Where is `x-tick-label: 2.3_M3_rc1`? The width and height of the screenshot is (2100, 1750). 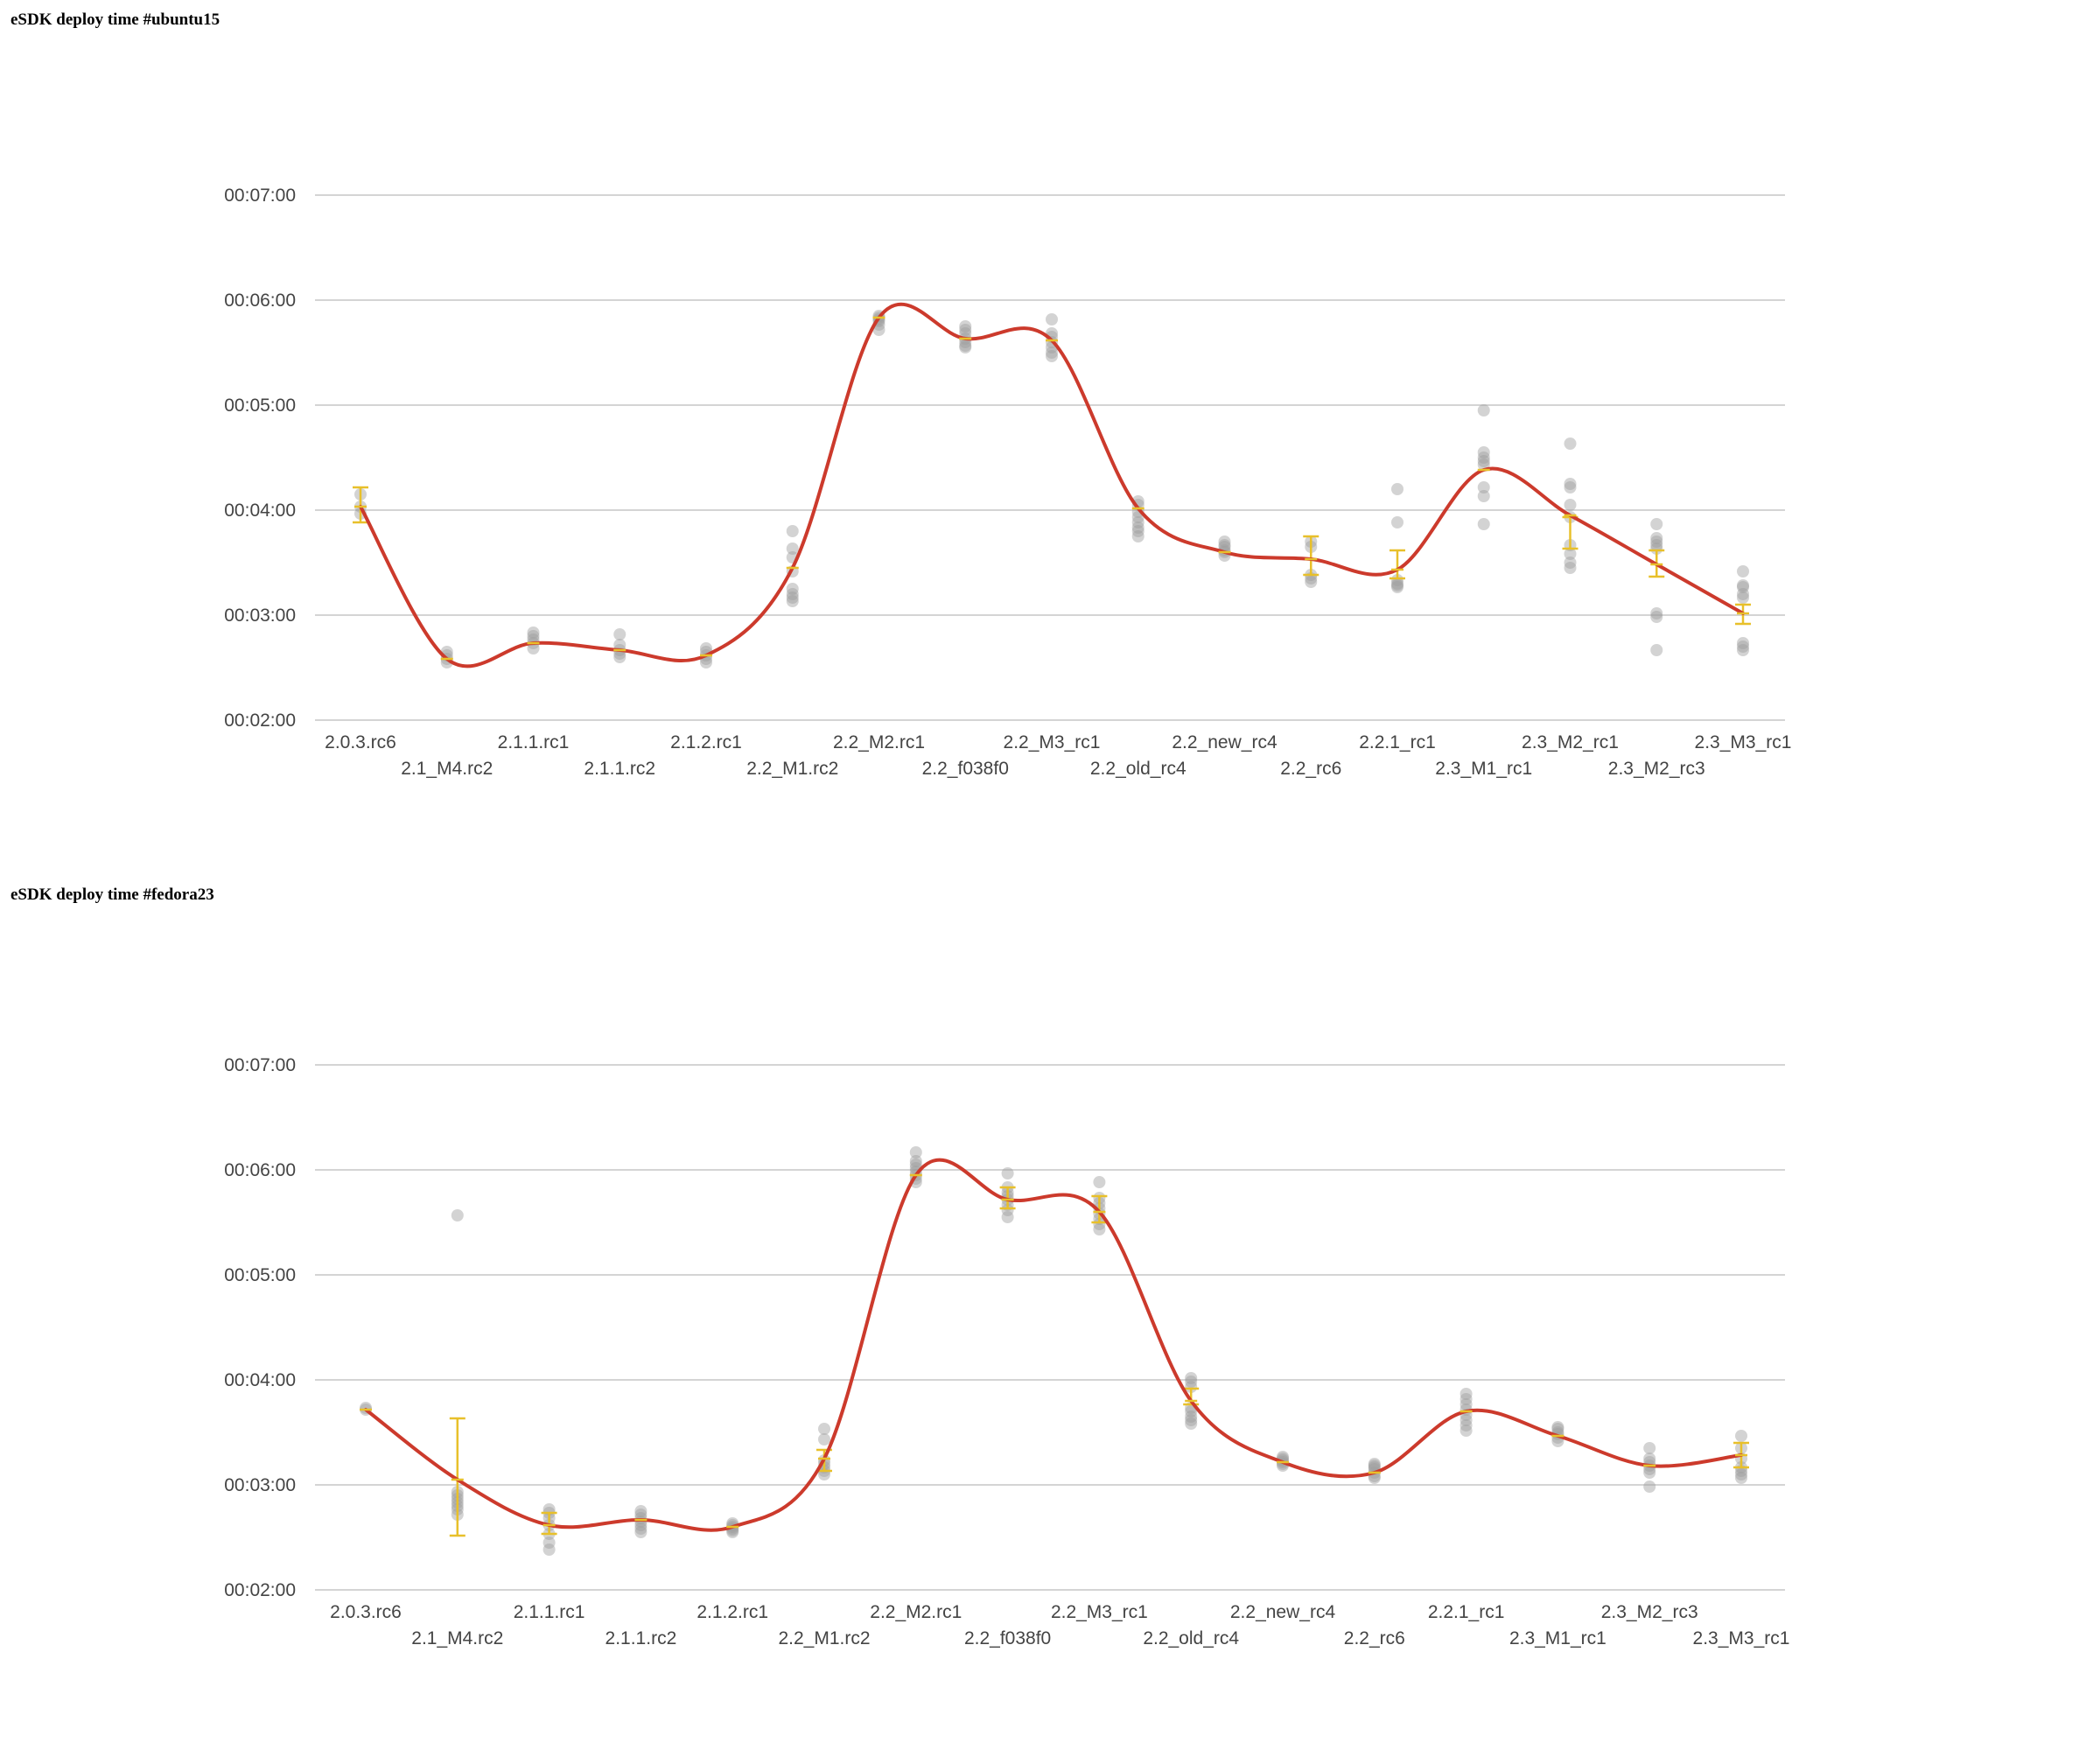
x-tick-label: 2.3_M3_rc1 is located at coordinates (1743, 742).